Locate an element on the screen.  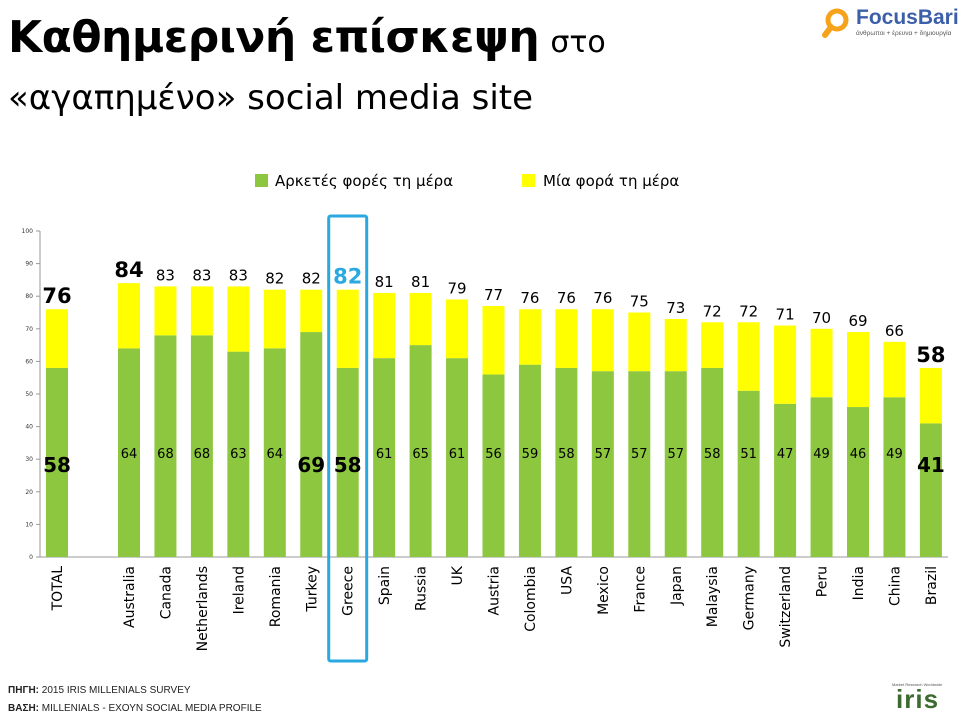
category-label-Russia: Russia is located at coordinates (422, 588).